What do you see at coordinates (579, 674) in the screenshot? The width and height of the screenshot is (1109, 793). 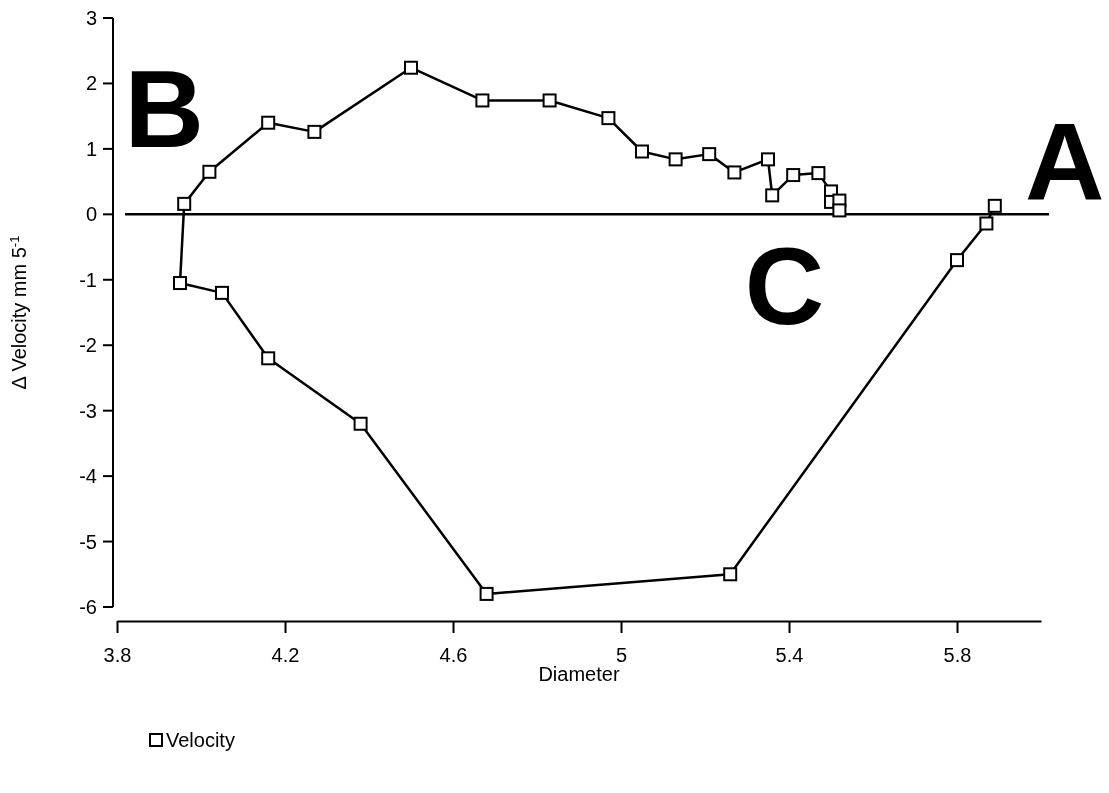 I see `x-axis-title: Diameter` at bounding box center [579, 674].